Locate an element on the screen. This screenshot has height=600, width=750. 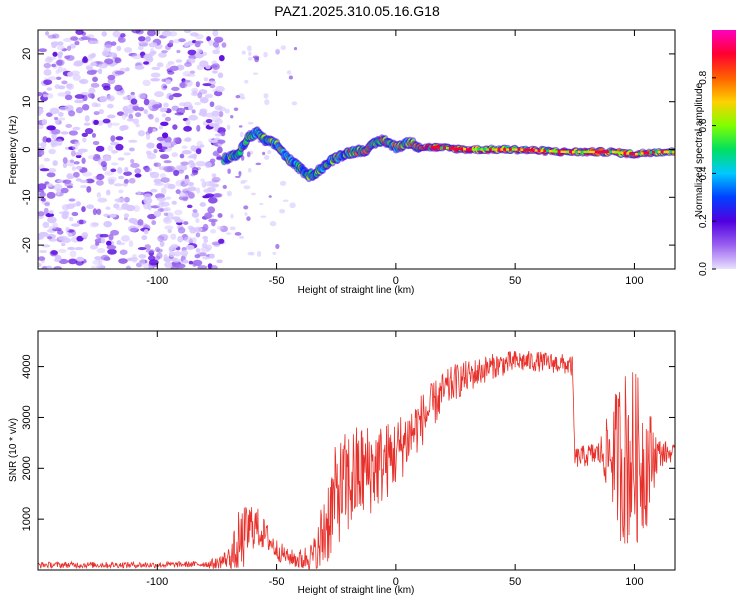
colorbar-ticks: 0.0 0.2 0.4 0.6 0.8 is located at coordinates (707, 173).